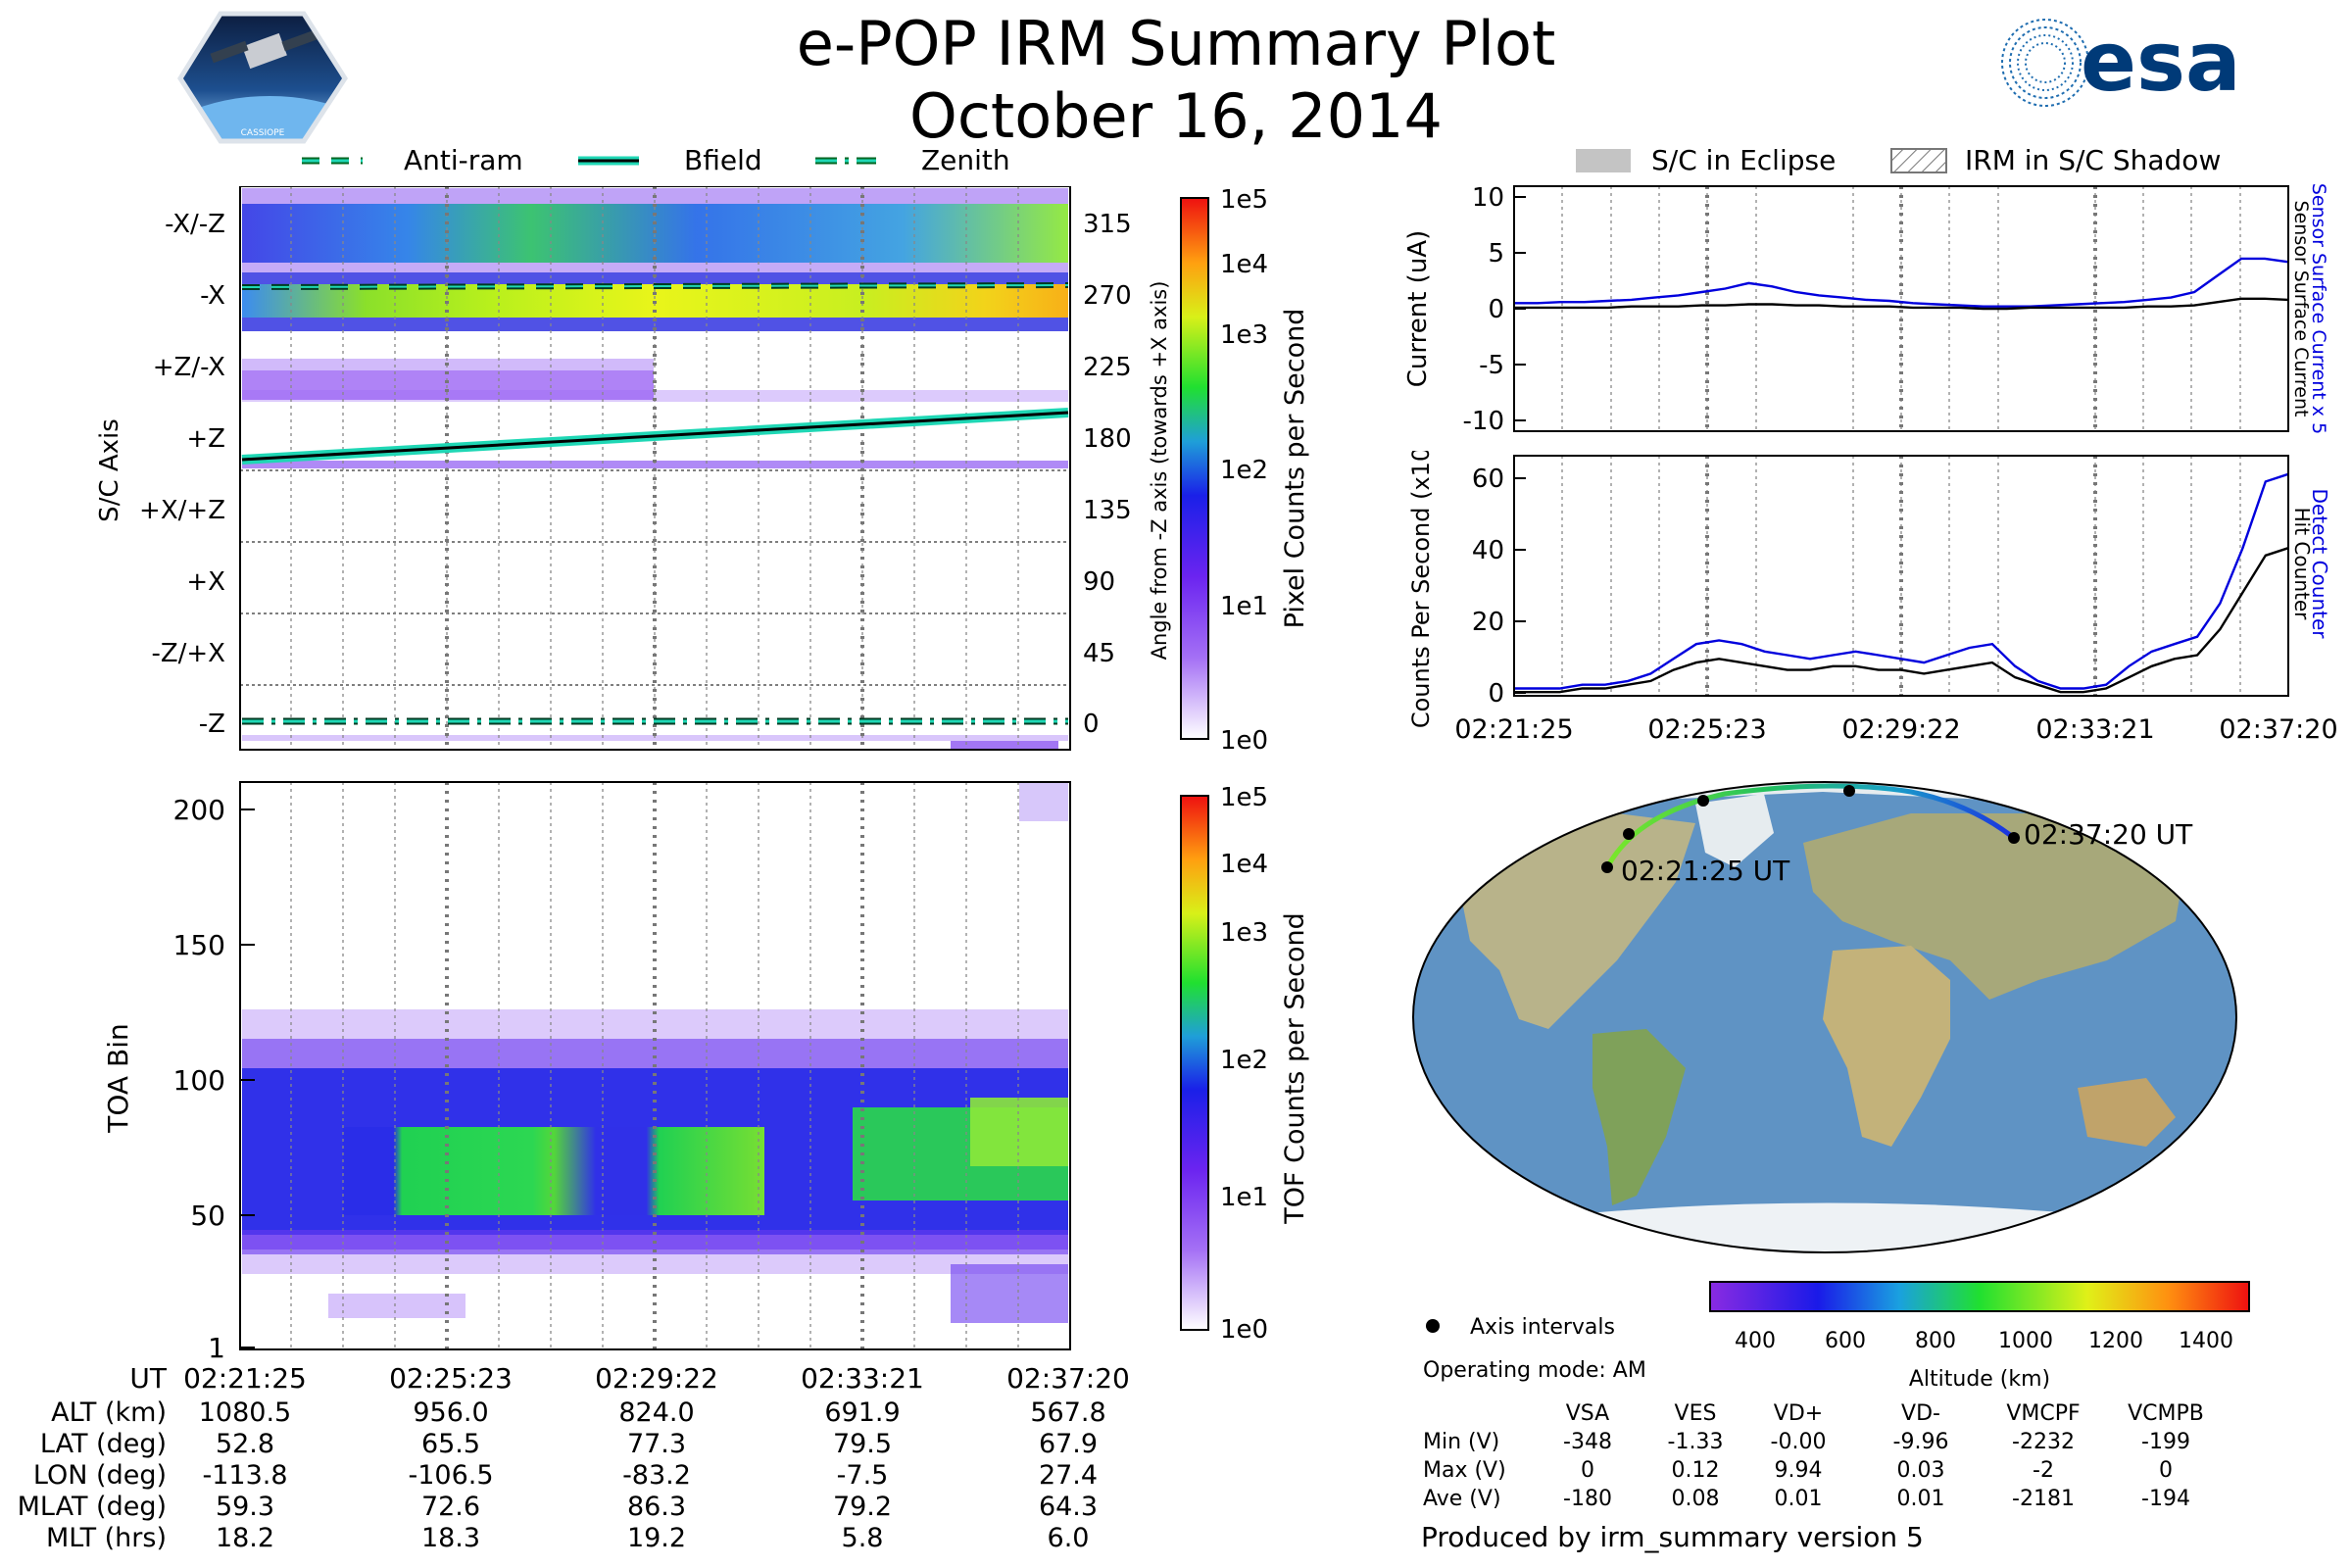 The width and height of the screenshot is (2352, 1568). What do you see at coordinates (1696, 1413) in the screenshot?
I see `volt-col-header: VES` at bounding box center [1696, 1413].